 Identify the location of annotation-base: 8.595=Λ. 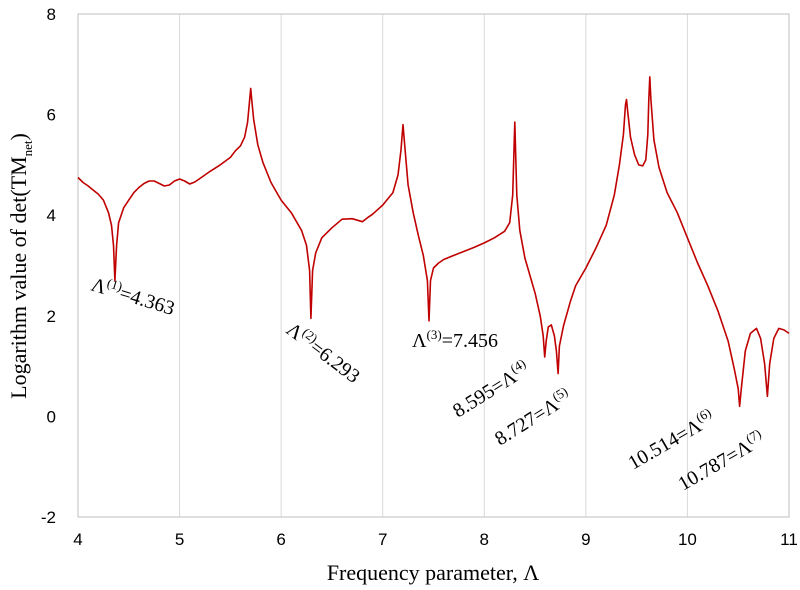
(485, 394).